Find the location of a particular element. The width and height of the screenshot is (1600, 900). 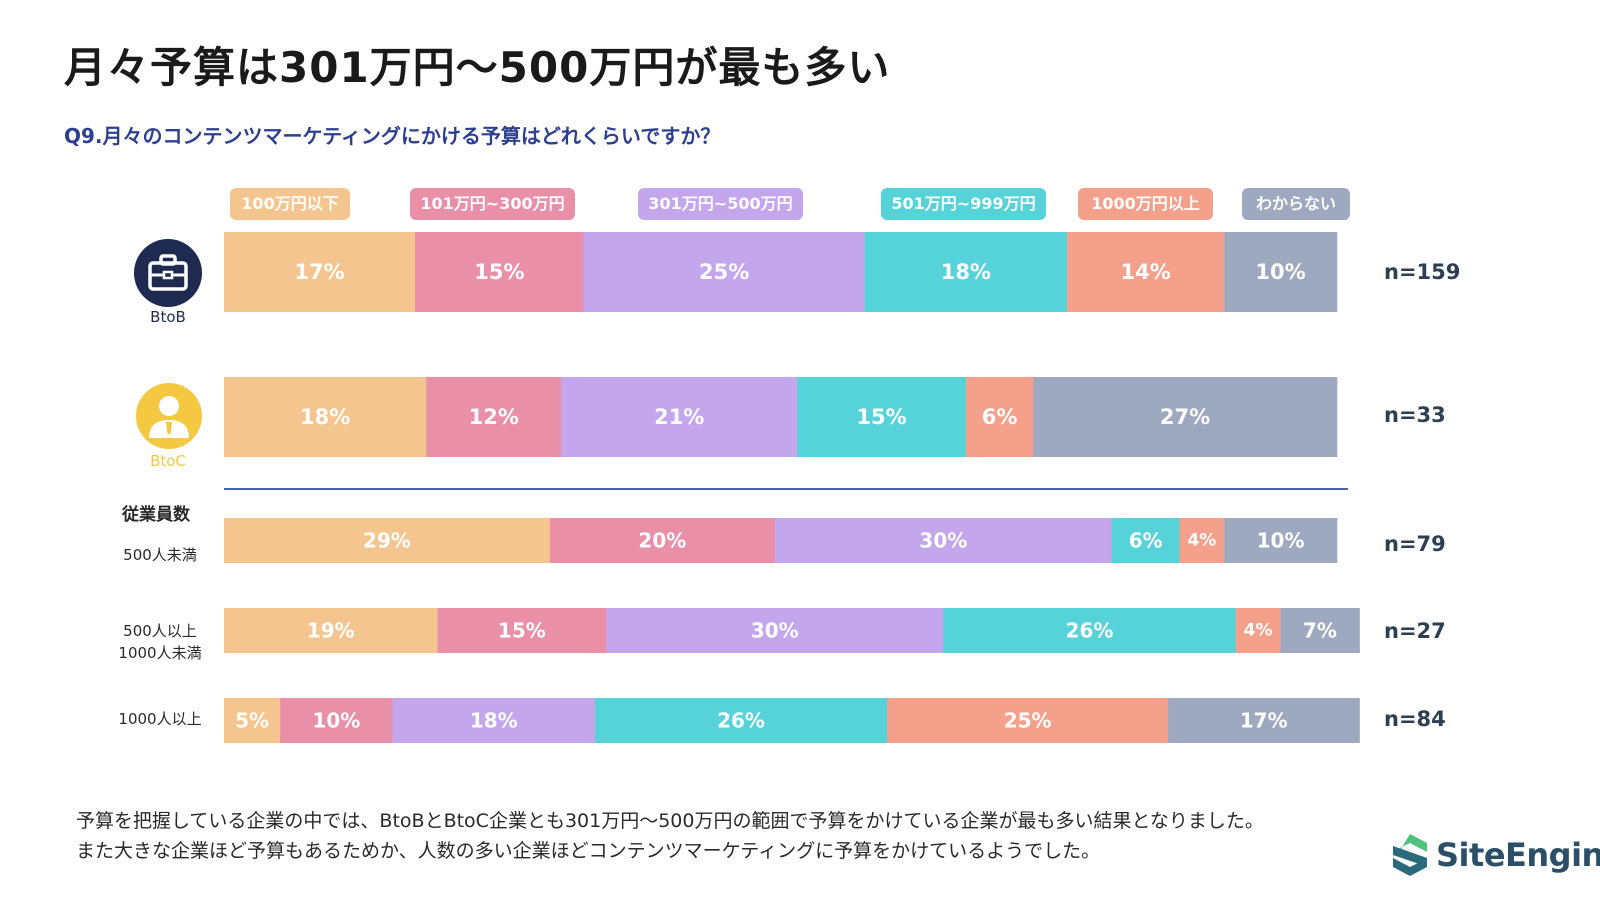

bar-label-row0-s2: 25% is located at coordinates (724, 272).